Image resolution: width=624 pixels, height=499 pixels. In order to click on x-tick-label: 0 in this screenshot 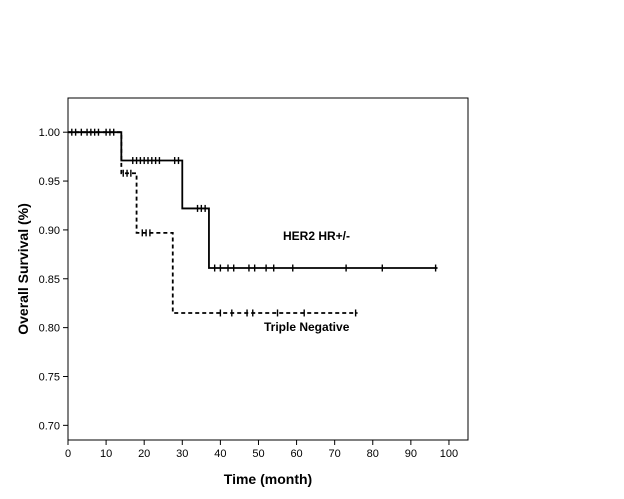, I will do `click(68, 454)`.